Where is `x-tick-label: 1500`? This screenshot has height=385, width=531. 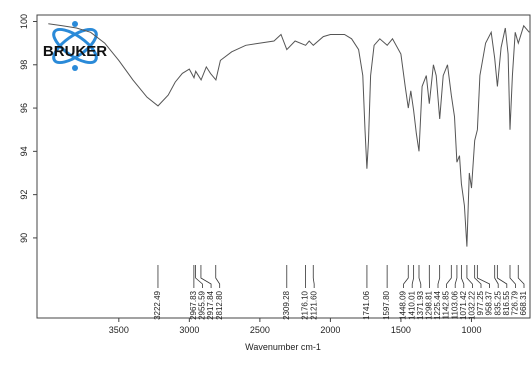
x-tick-label: 1500 is located at coordinates (401, 330).